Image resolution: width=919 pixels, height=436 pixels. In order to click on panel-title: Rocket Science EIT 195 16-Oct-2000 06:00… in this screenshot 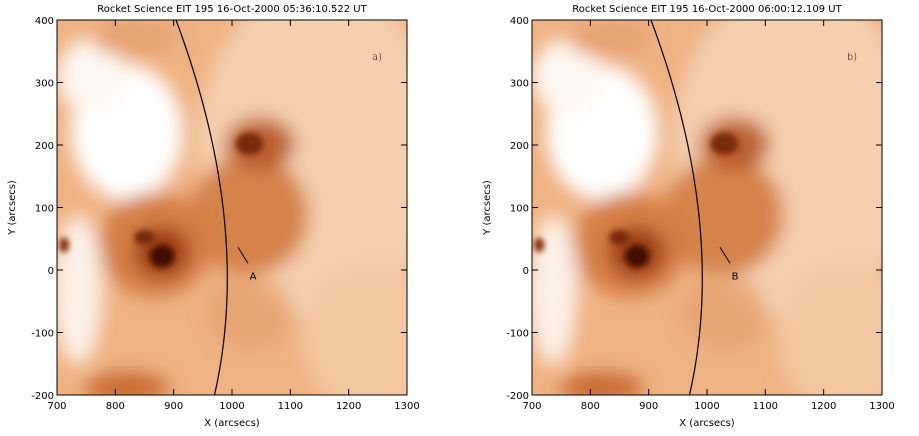, I will do `click(707, 9)`.